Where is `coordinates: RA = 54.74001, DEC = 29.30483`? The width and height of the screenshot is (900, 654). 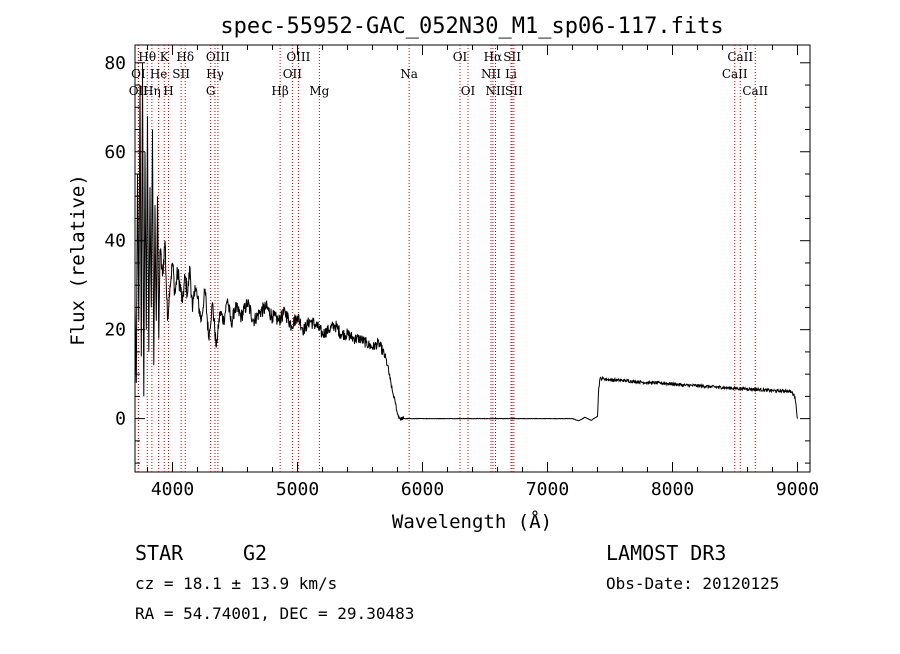
coordinates: RA = 54.74001, DEC = 29.30483 is located at coordinates (274, 613).